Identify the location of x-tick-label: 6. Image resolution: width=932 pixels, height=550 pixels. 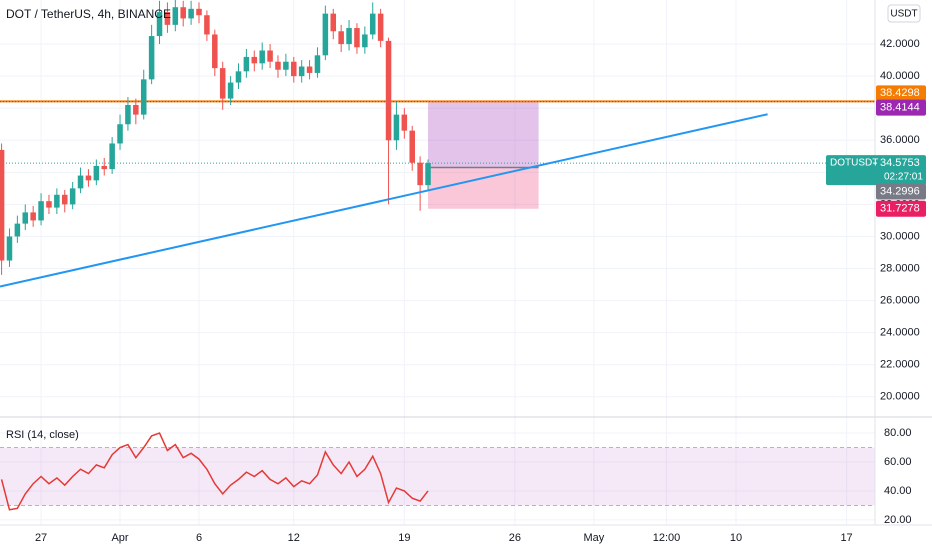
(199, 538).